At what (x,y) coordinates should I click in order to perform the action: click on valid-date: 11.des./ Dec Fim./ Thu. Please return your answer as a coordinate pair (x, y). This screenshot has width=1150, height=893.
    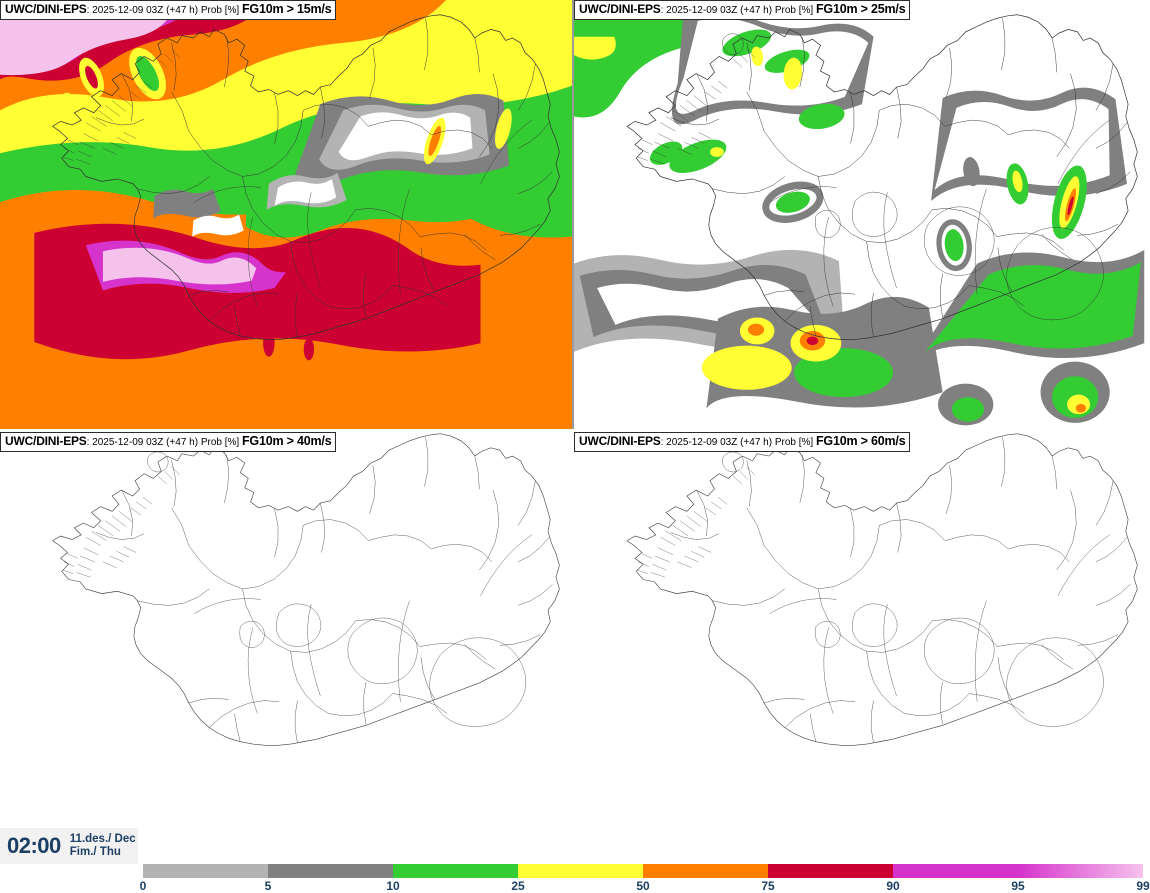
    Looking at the image, I should click on (98, 846).